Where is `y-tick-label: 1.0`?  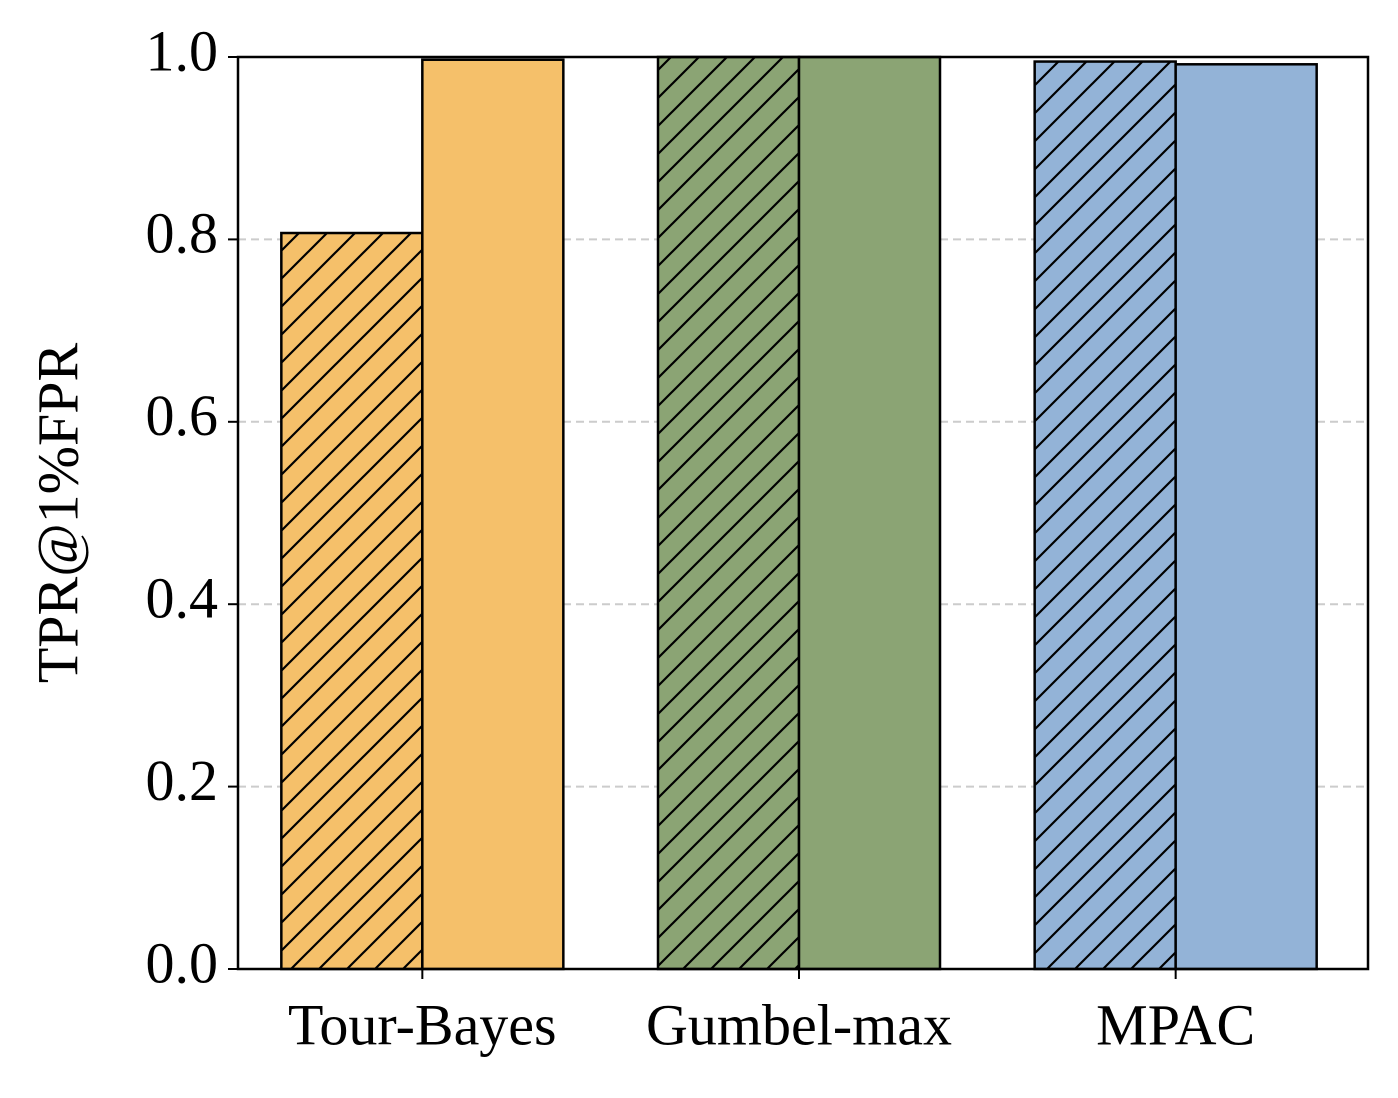 y-tick-label: 1.0 is located at coordinates (182, 50).